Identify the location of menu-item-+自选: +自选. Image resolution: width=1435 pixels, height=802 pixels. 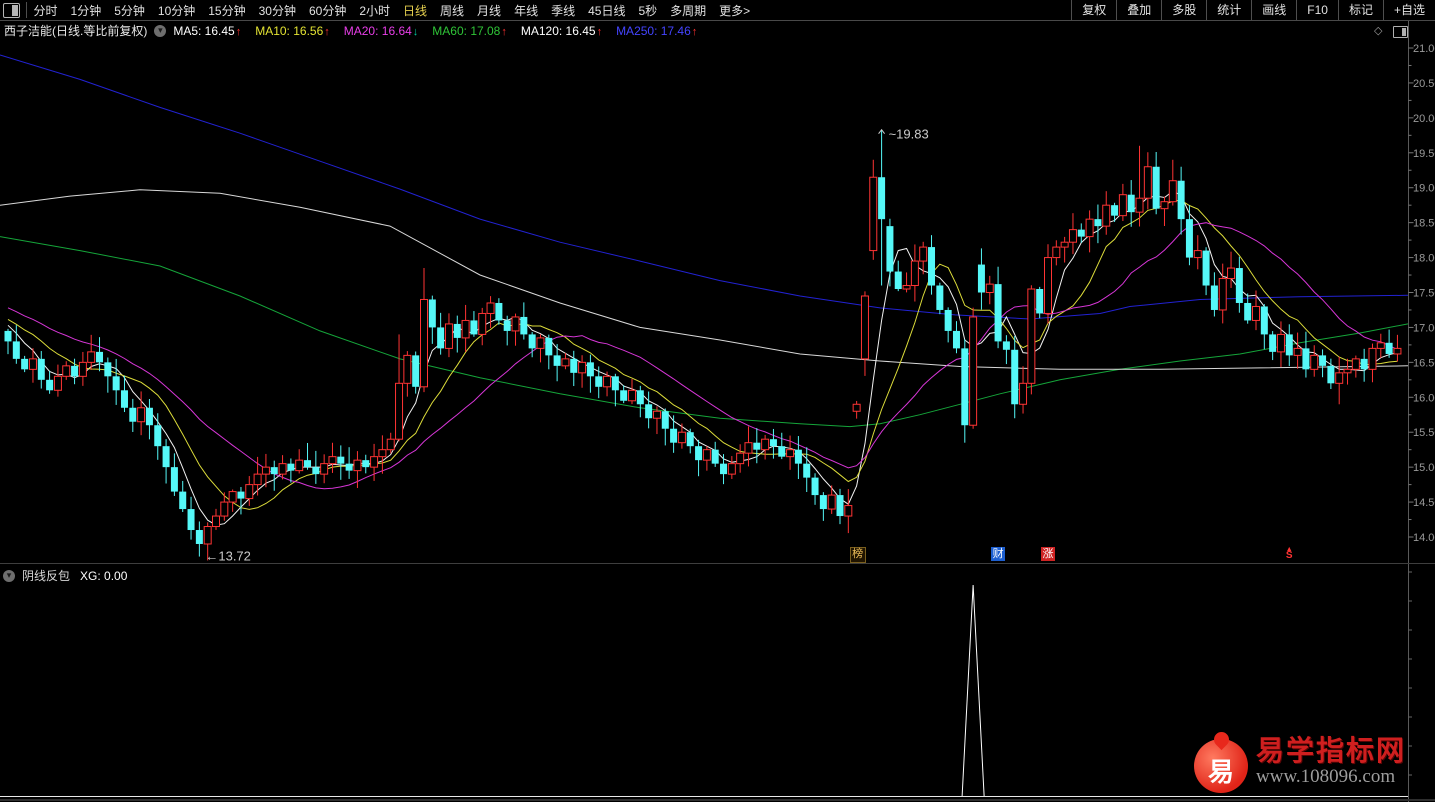
(1408, 10).